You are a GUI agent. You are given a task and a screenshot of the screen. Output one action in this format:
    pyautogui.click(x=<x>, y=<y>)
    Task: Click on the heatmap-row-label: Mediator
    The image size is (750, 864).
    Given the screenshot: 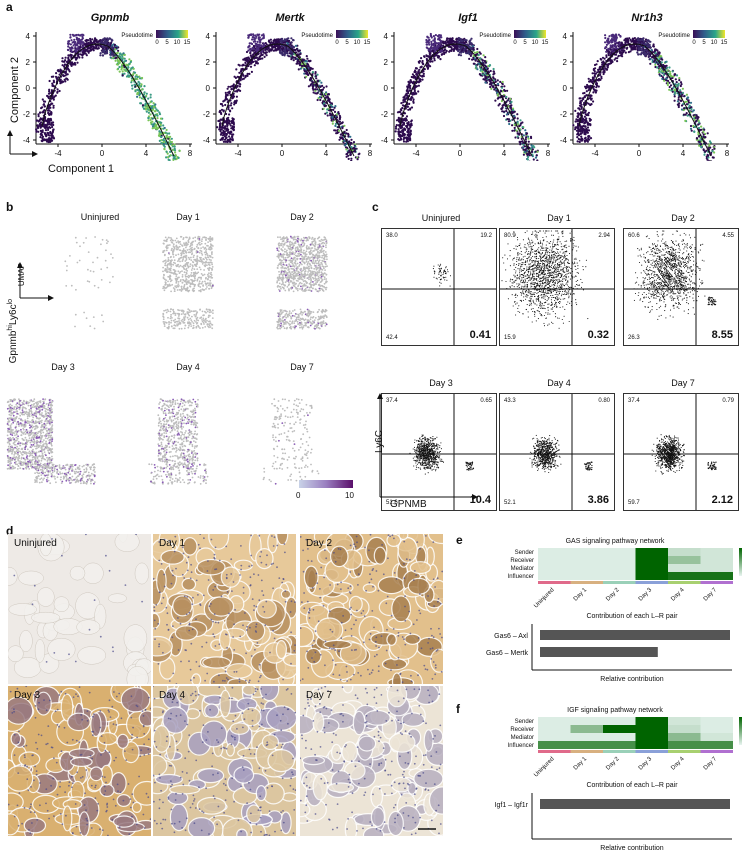 What is the action you would take?
    pyautogui.click(x=522, y=569)
    